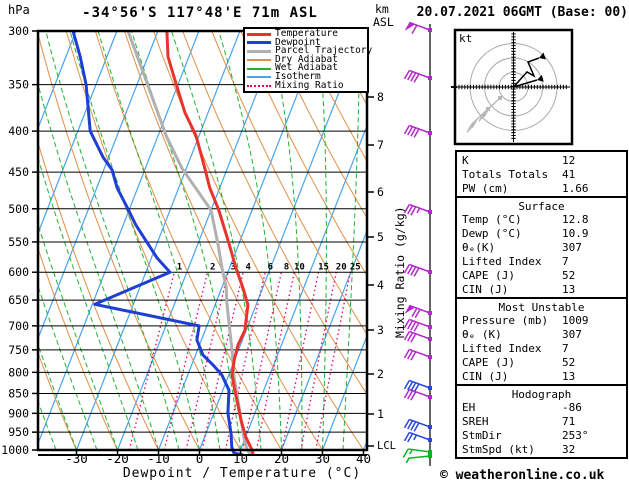  Describe the element at coordinates (309, 85) in the screenshot. I see `legend-label: Mixing Ratio` at that location.